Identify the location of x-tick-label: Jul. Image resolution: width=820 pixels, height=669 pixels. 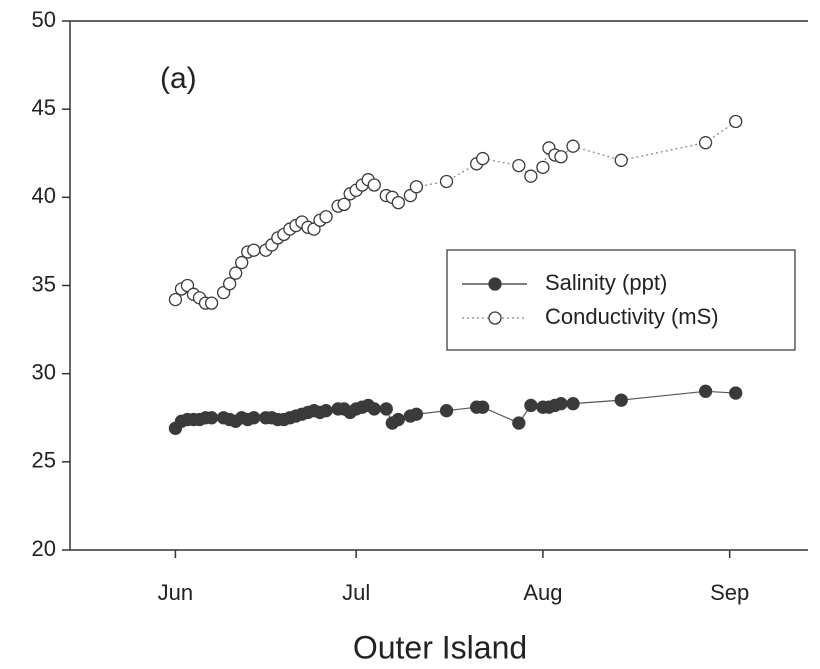
(356, 592).